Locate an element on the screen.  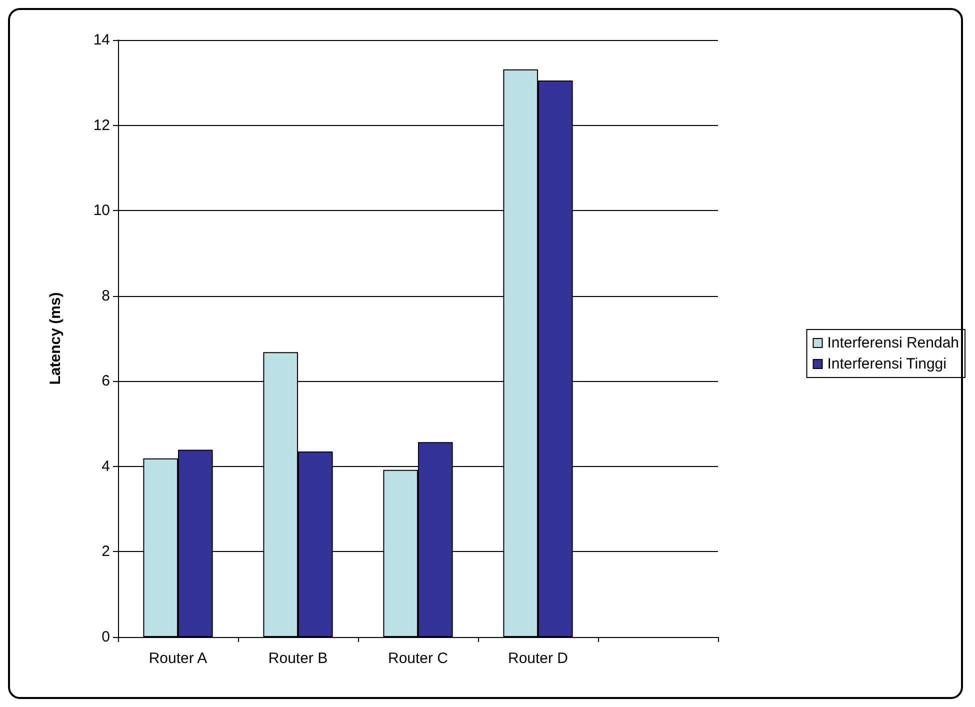
y-tick-label: 0 is located at coordinates (106, 637).